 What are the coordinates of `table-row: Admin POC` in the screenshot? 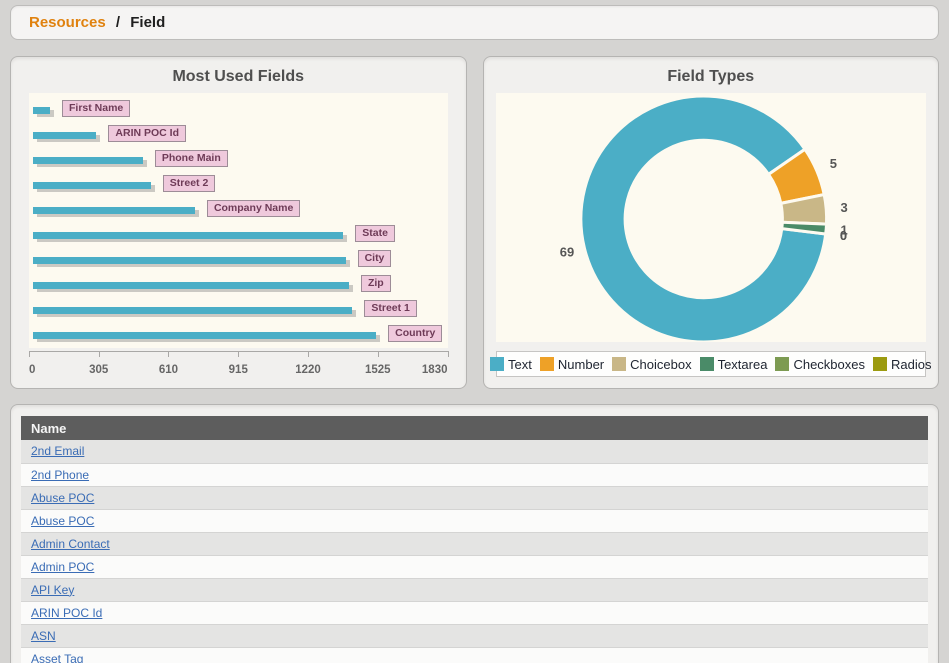 It's located at (474, 567).